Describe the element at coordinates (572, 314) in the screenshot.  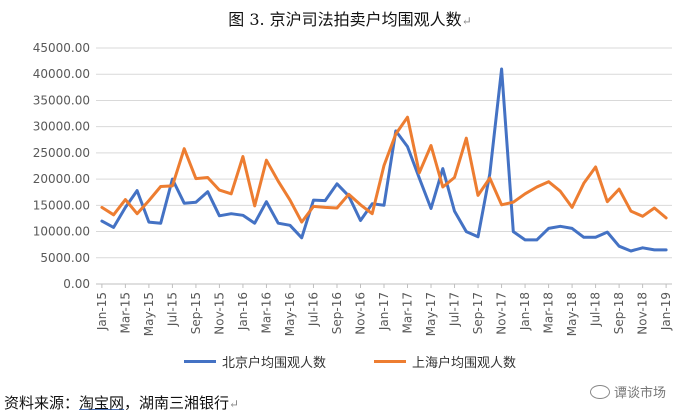
I see `x-tick-label: May-18` at that location.